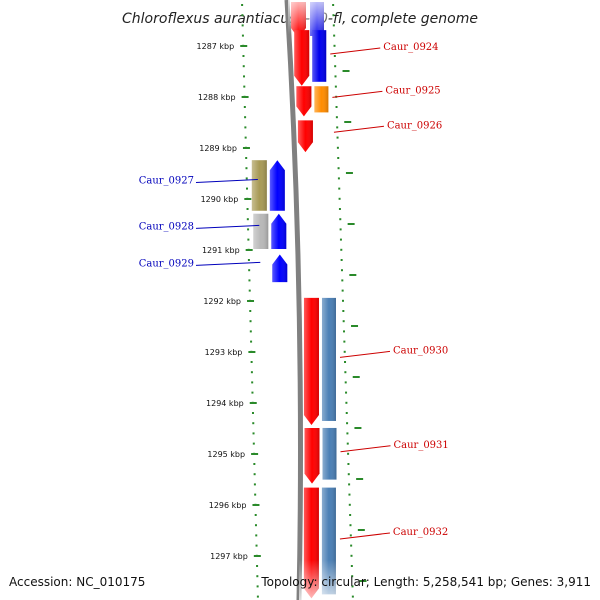 The width and height of the screenshot is (600, 600). What do you see at coordinates (308, 17) in the screenshot?
I see `fade-top` at bounding box center [308, 17].